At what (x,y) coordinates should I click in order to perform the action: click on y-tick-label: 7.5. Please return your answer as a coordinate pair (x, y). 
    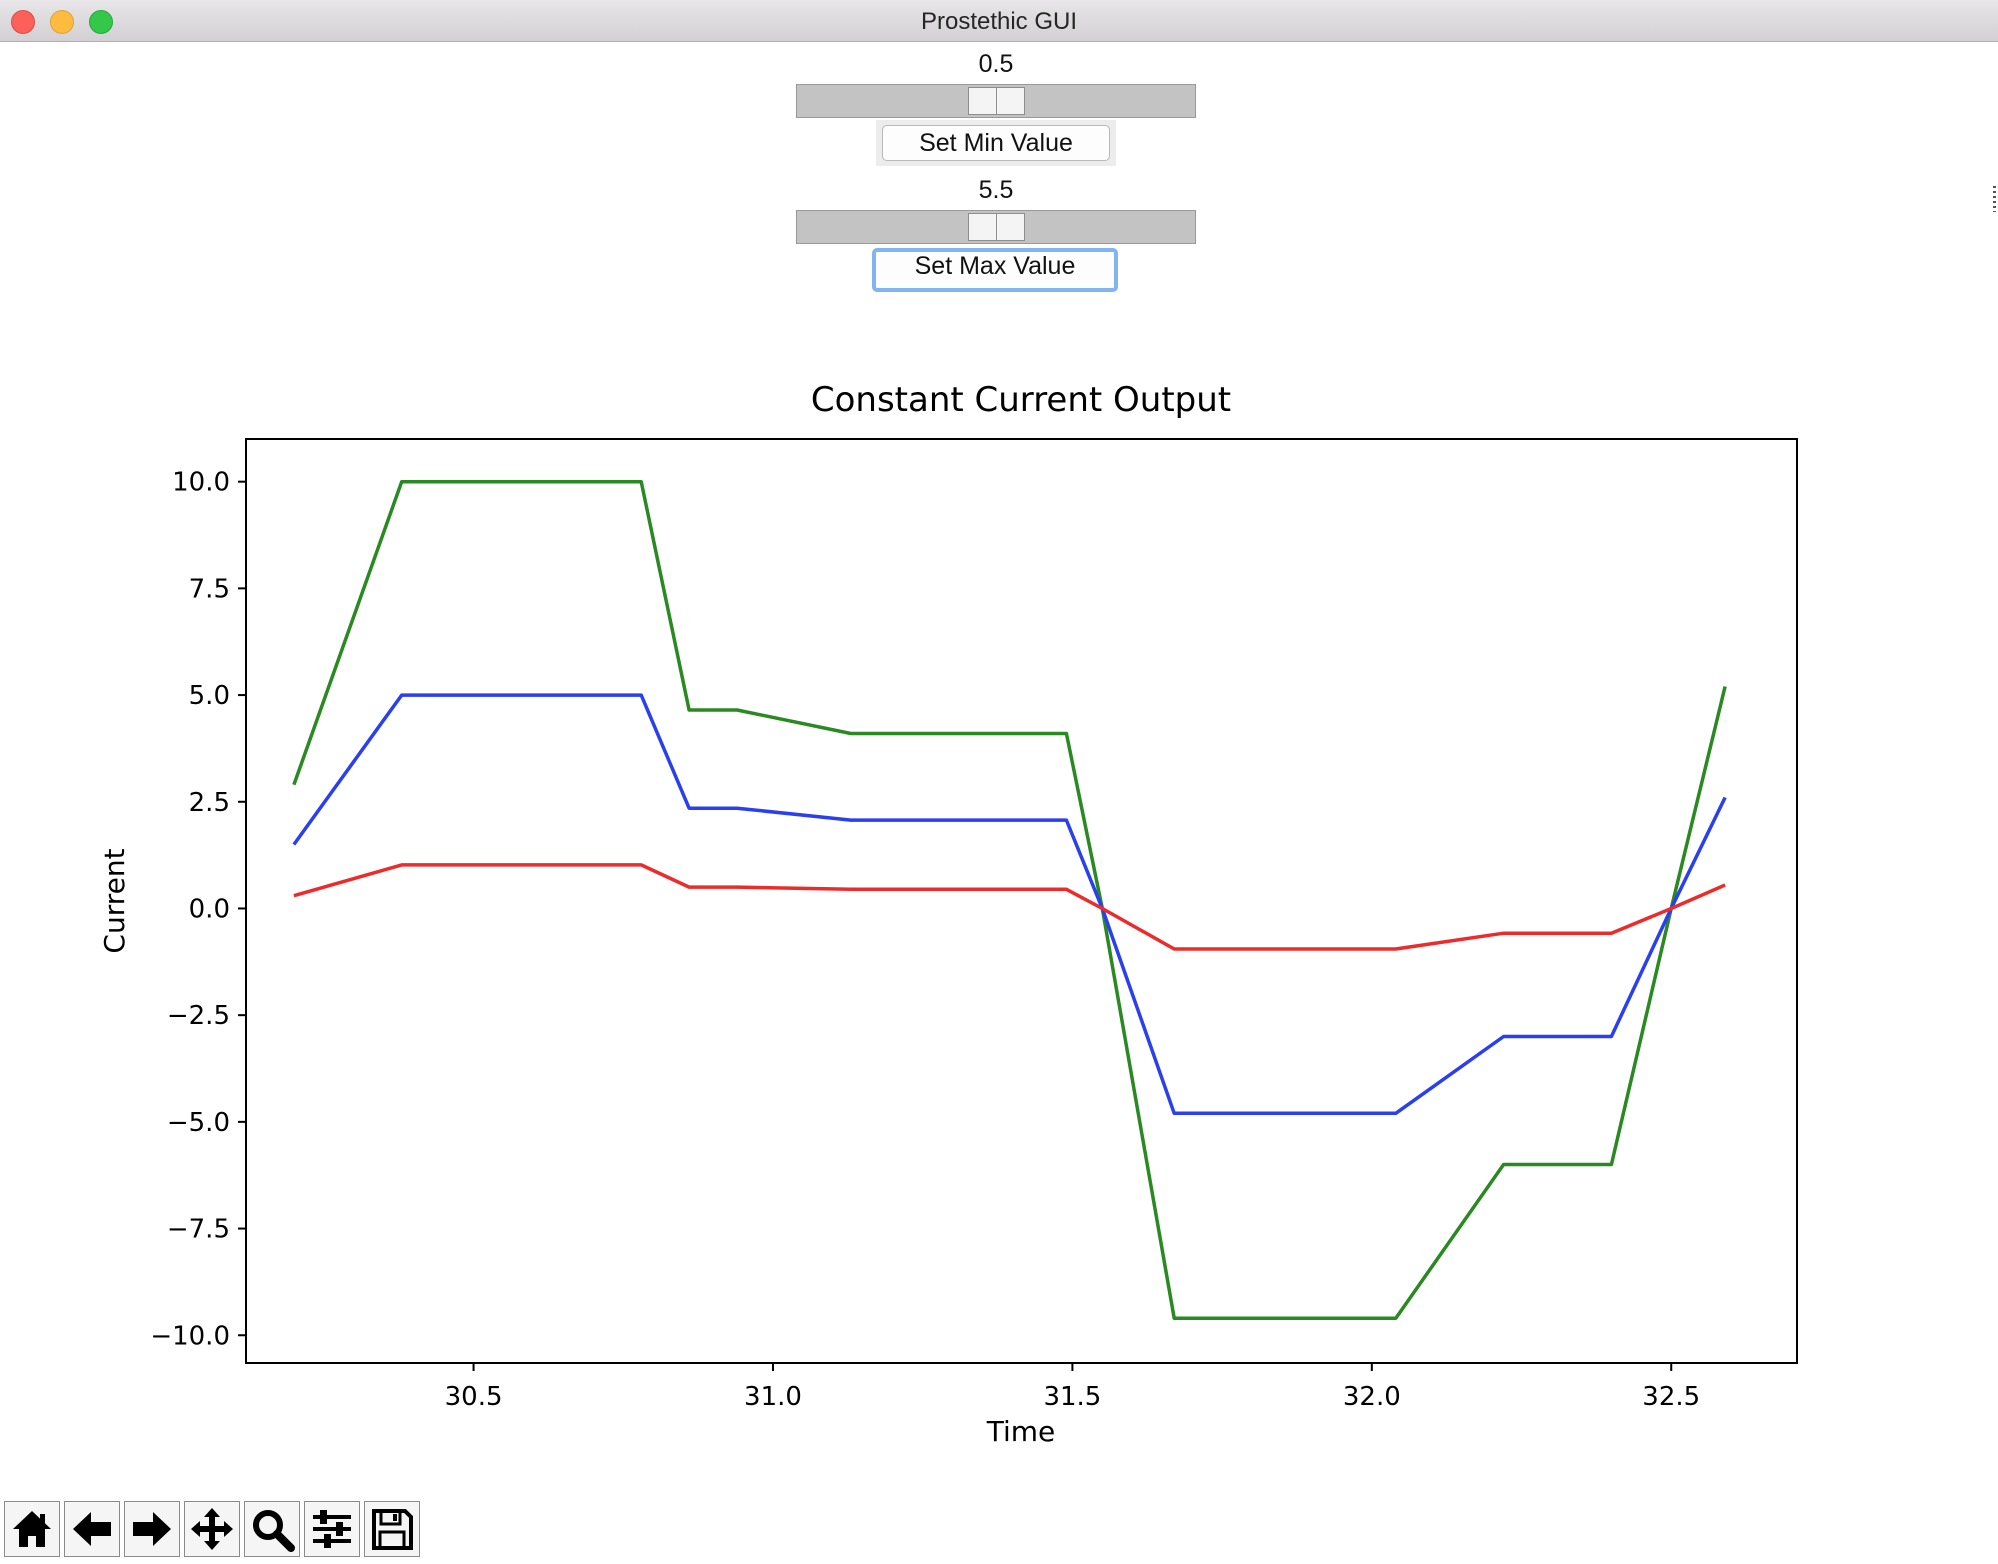
    Looking at the image, I should click on (209, 589).